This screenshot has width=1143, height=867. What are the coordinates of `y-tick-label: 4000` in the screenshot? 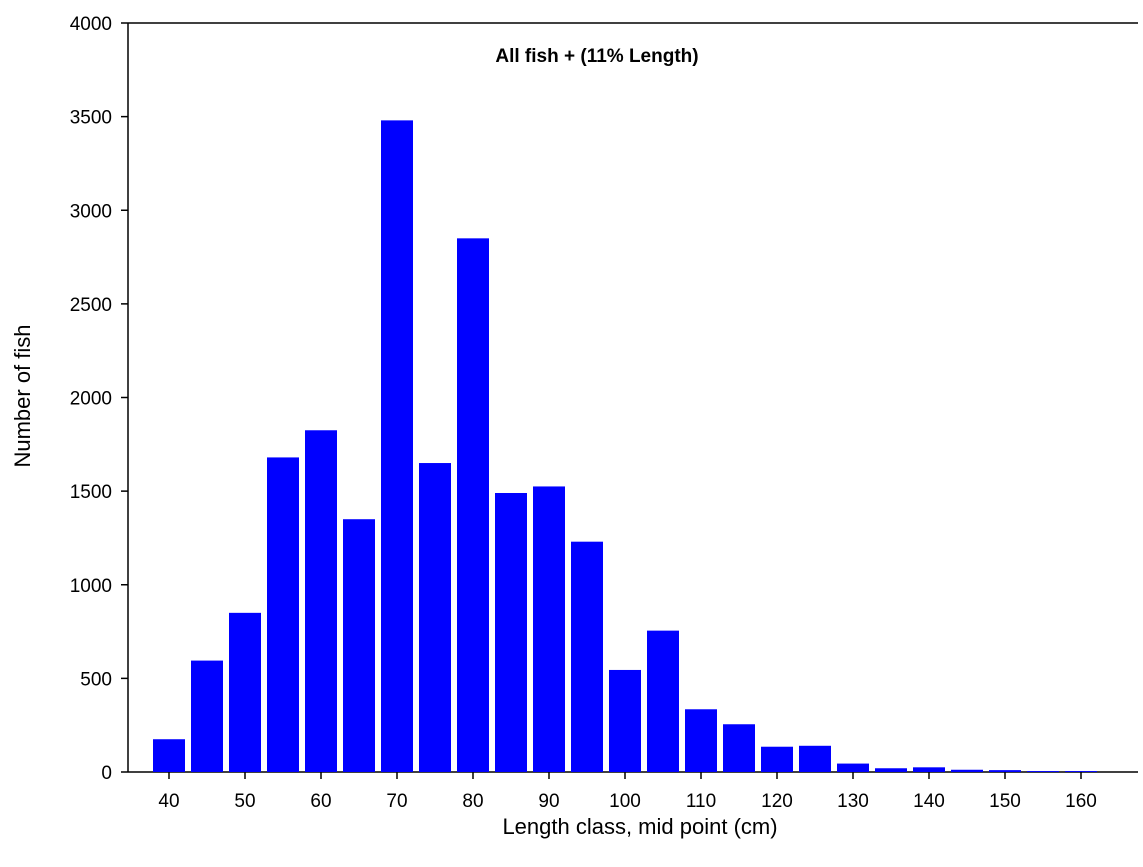 It's located at (91, 24).